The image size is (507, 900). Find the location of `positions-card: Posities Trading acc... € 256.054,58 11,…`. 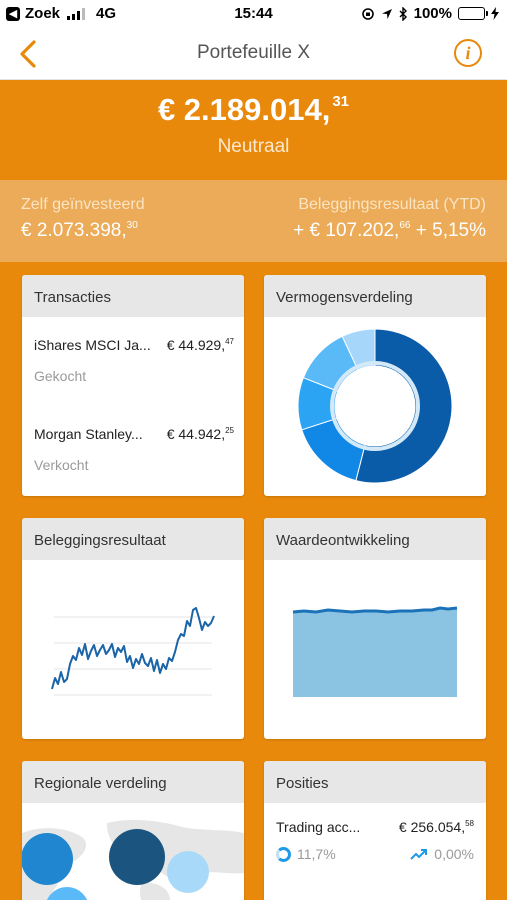

positions-card: Posities Trading acc... € 256.054,58 11,… is located at coordinates (375, 830).